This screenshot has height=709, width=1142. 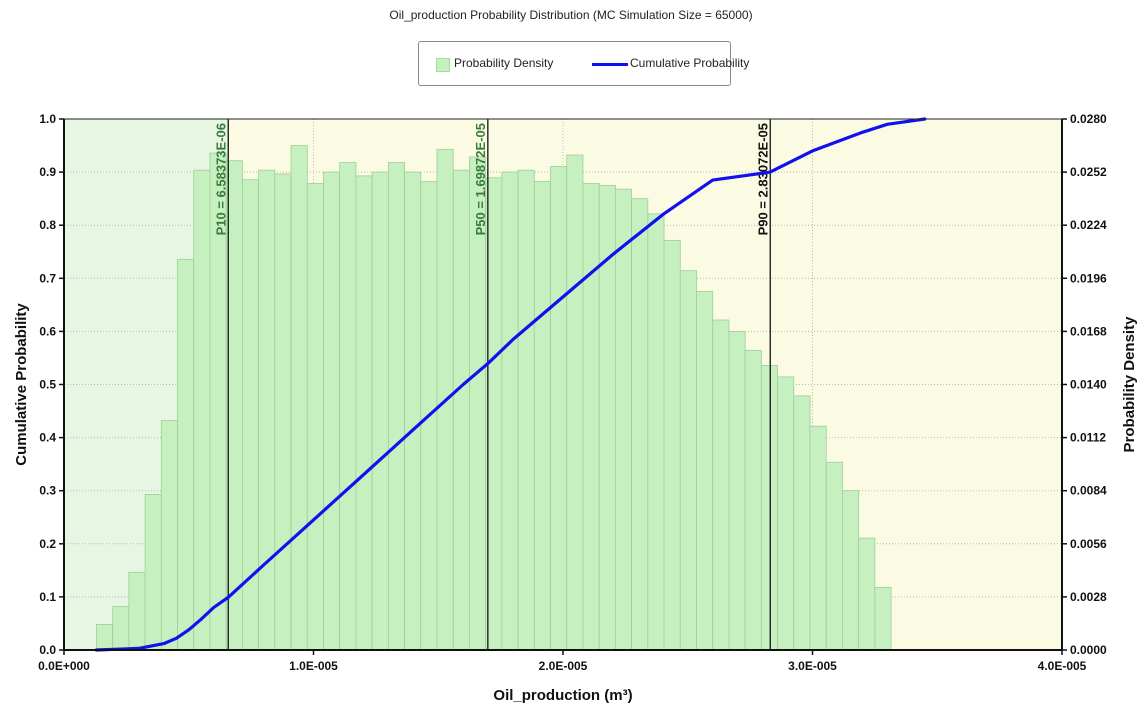 I want to click on legend-swatch-probability-density, so click(x=443, y=65).